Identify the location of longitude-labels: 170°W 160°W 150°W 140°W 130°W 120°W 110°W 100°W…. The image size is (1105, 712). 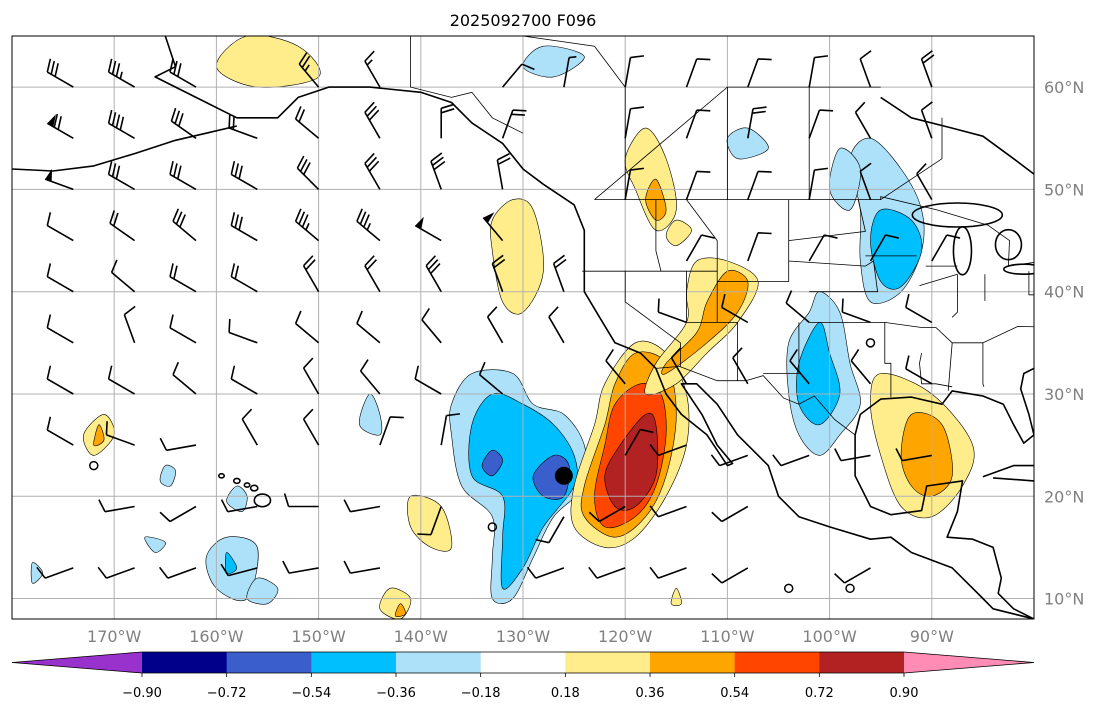
(520, 636).